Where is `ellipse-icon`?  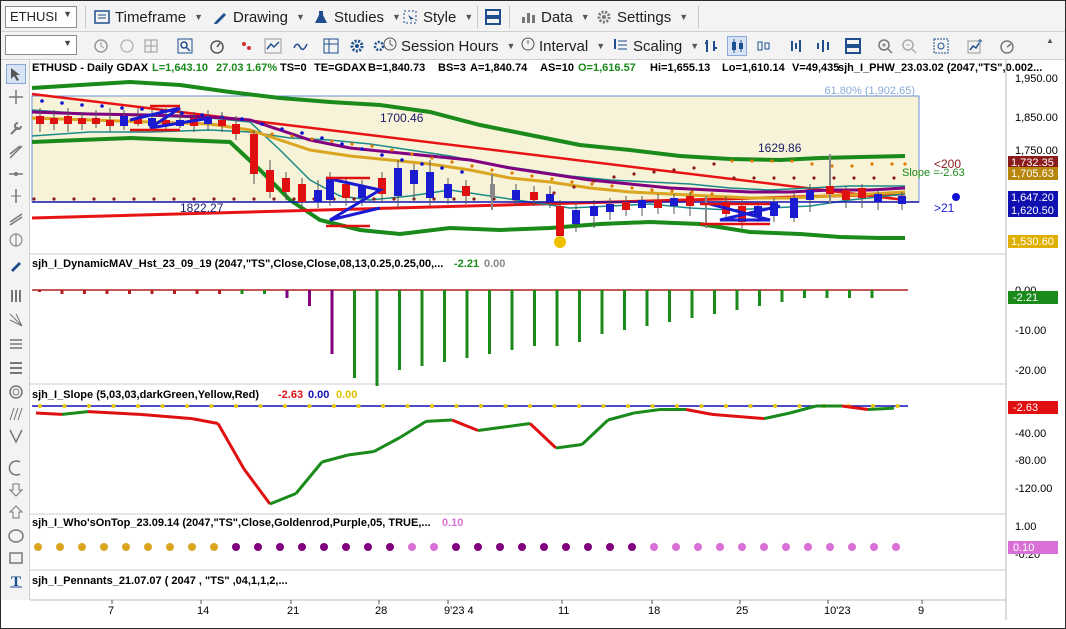 ellipse-icon is located at coordinates (16, 536).